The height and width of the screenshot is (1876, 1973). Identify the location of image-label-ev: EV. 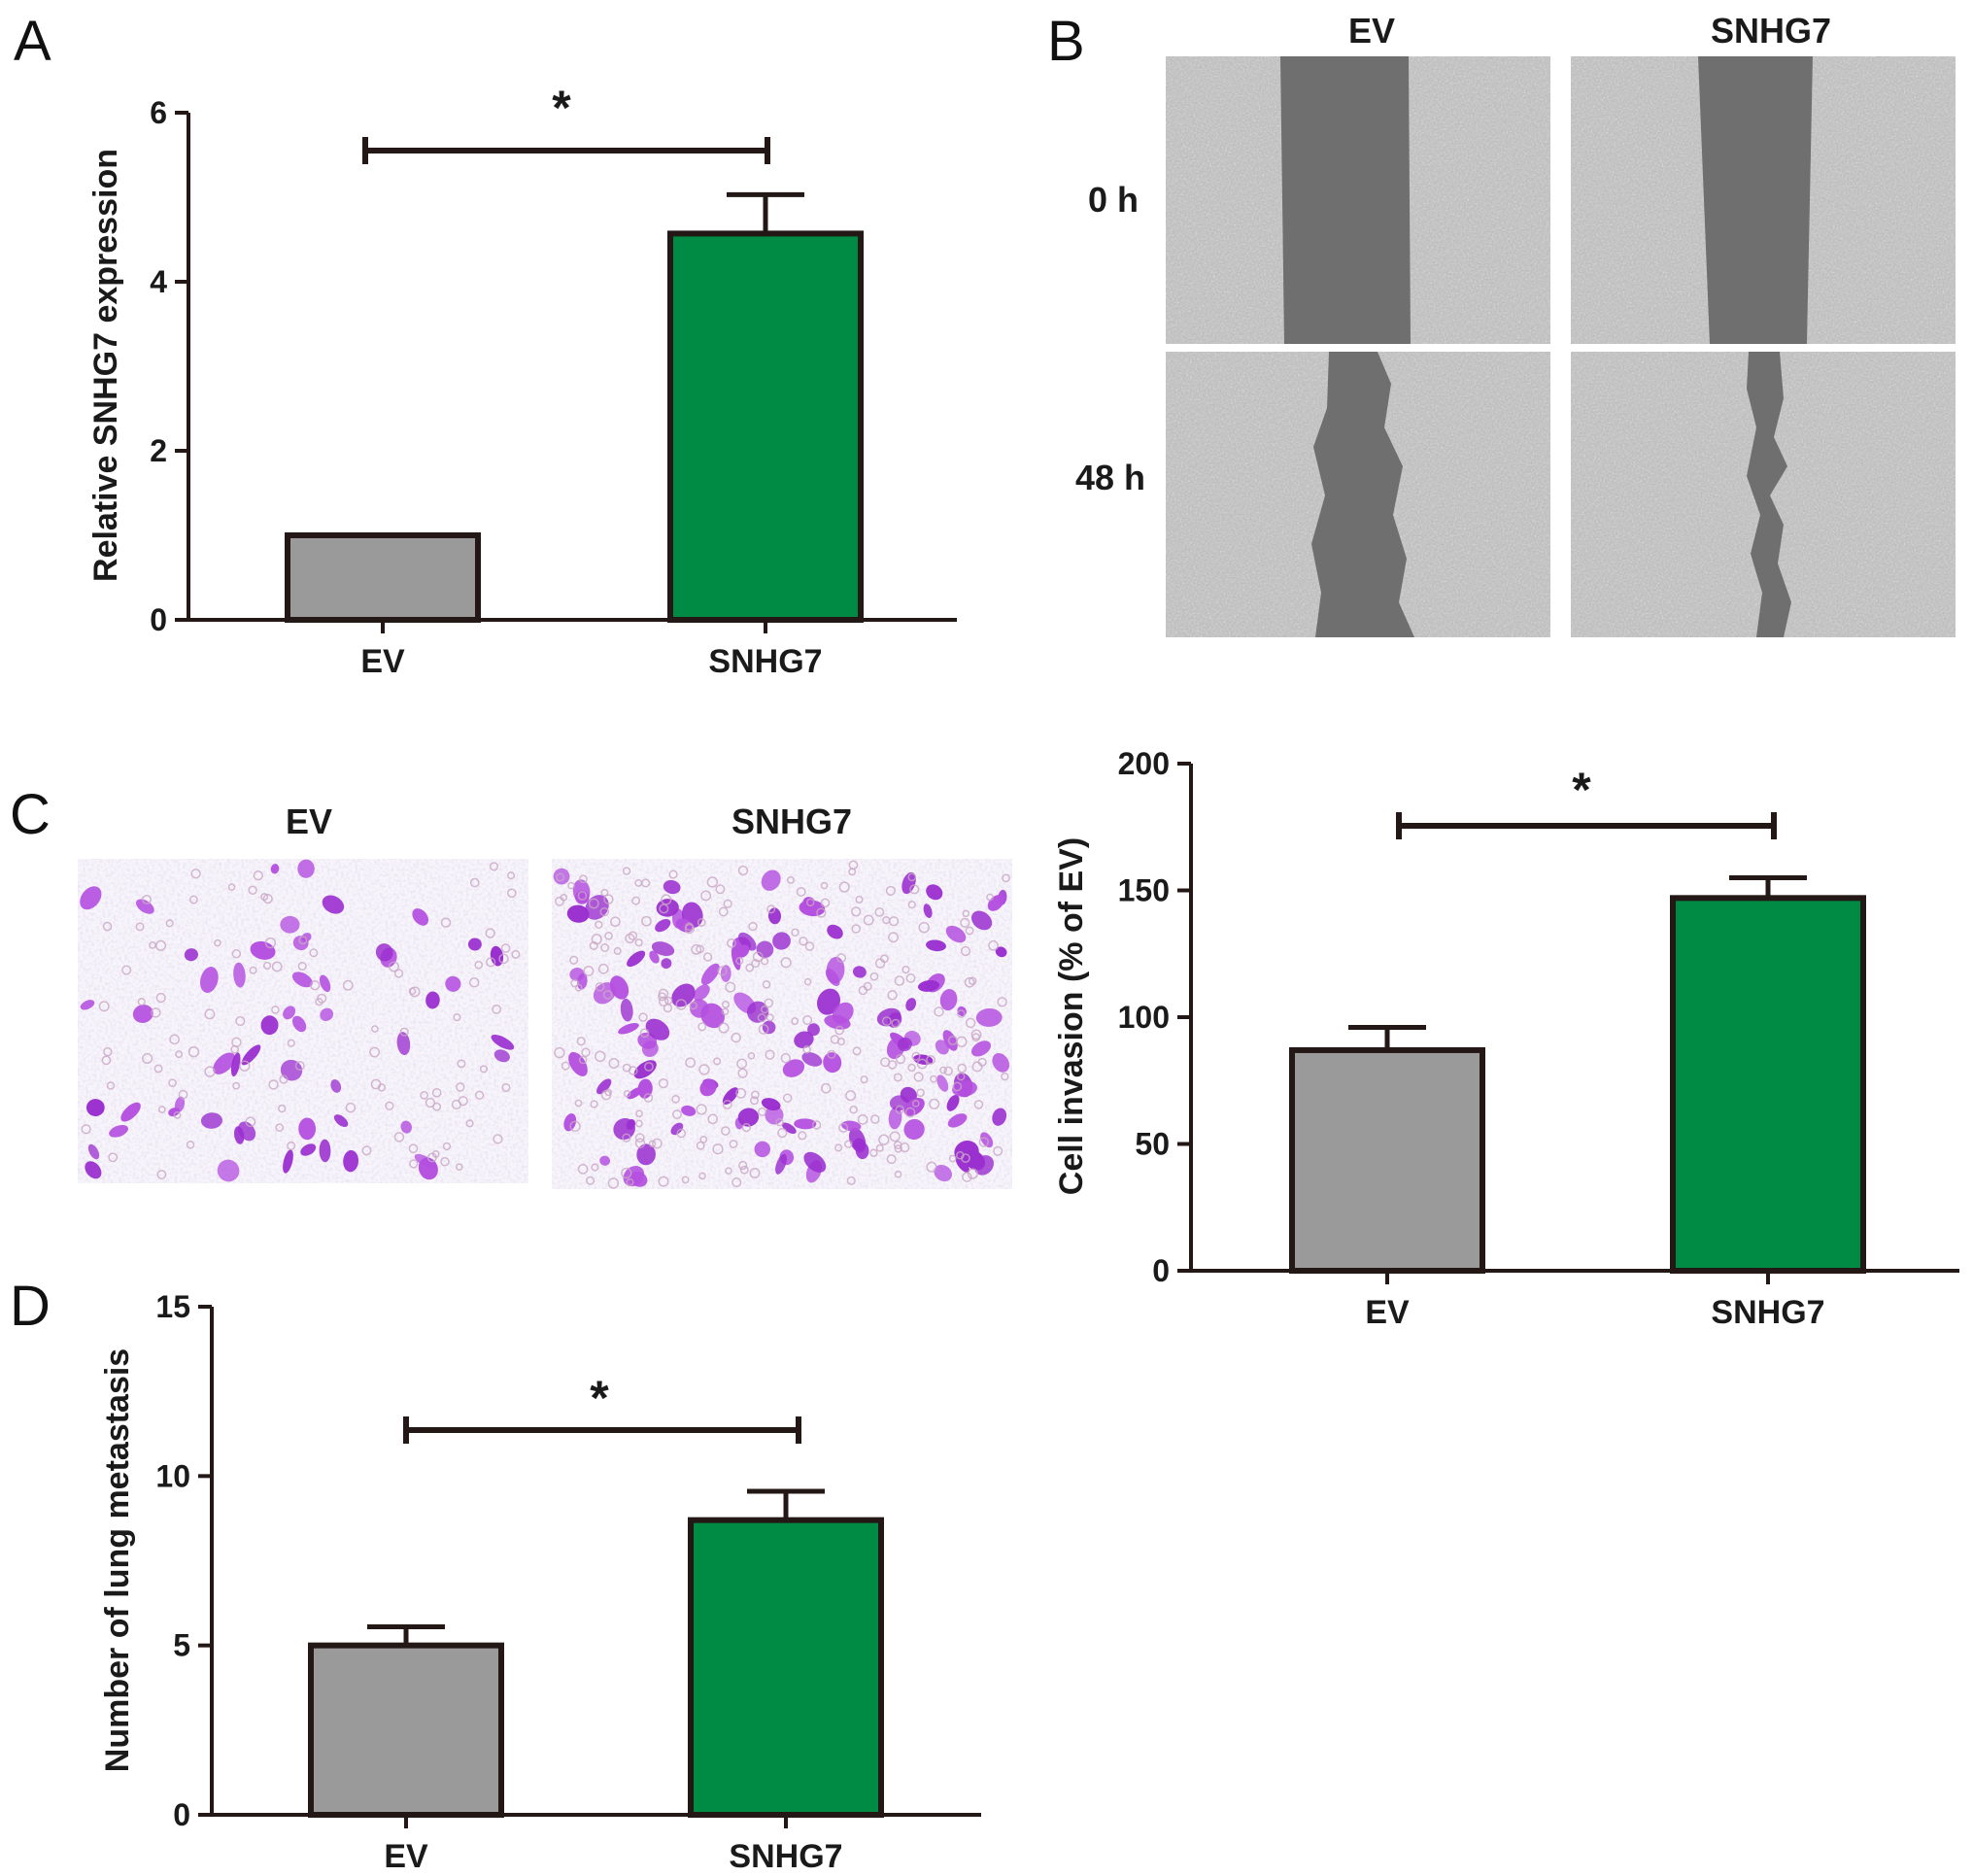
(309, 821).